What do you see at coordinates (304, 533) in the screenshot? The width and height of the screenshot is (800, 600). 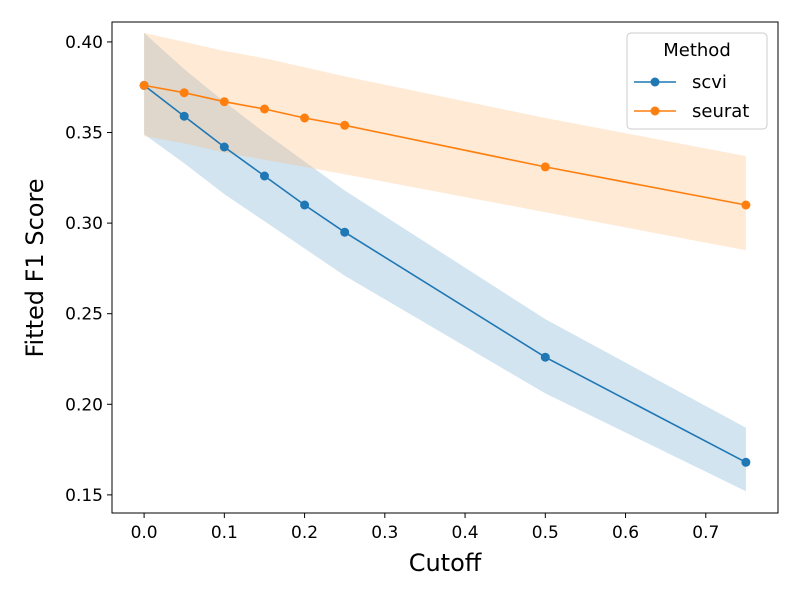 I see `x-tick-label: 0.2` at bounding box center [304, 533].